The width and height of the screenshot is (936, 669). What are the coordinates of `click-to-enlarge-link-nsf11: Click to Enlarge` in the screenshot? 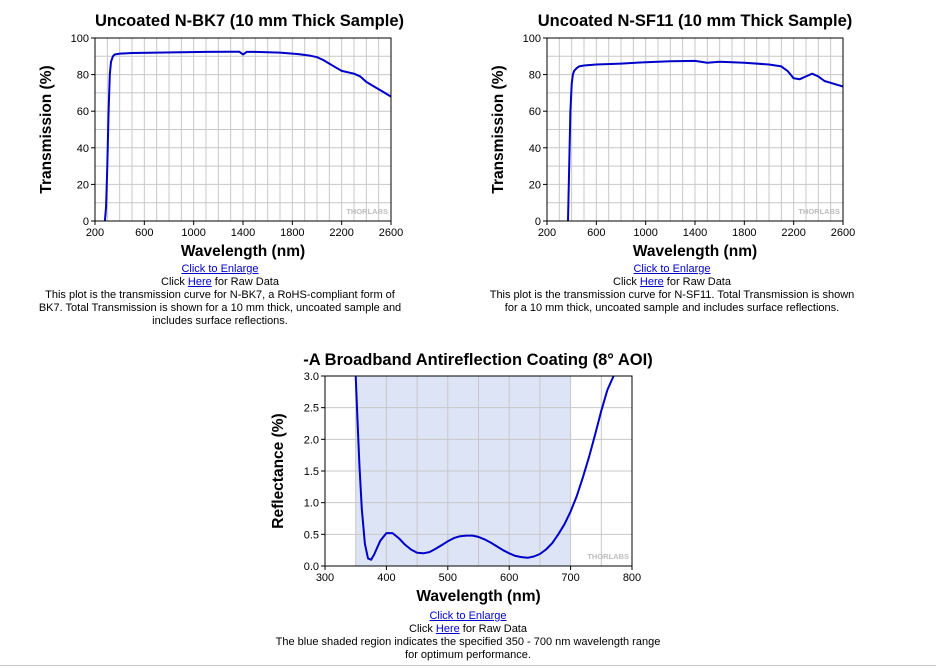 It's located at (672, 269).